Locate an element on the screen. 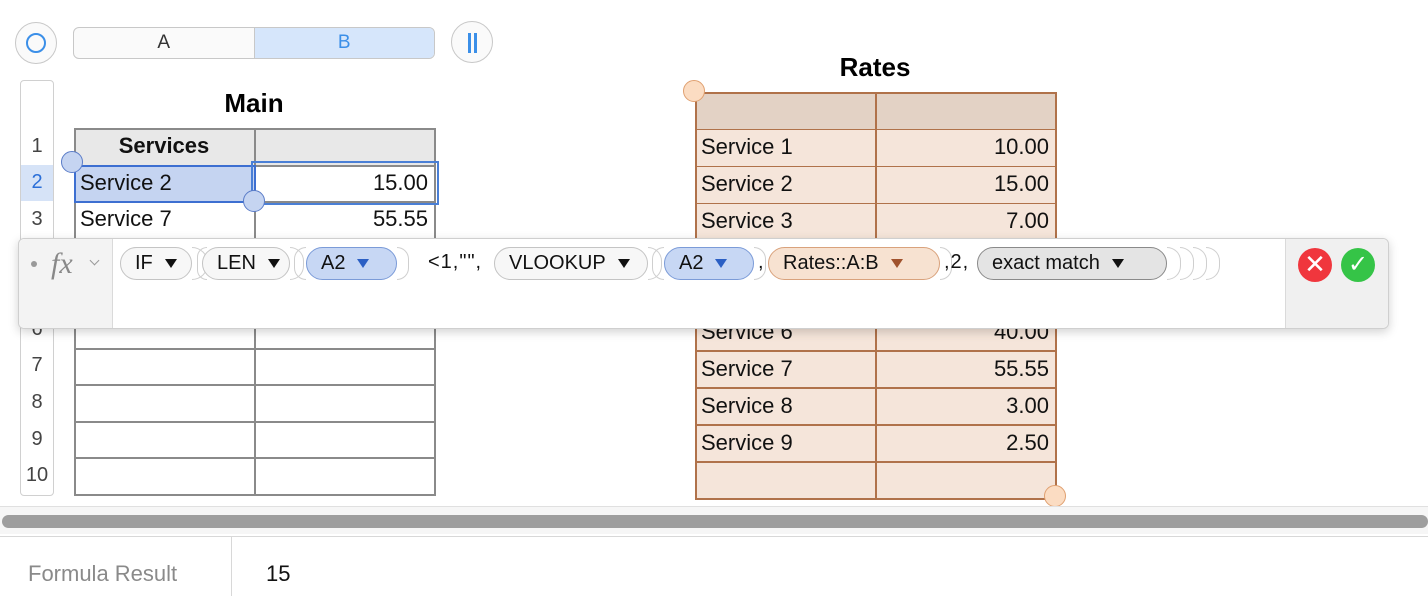 The image size is (1428, 596). formula-text: ,2, is located at coordinates (957, 262).